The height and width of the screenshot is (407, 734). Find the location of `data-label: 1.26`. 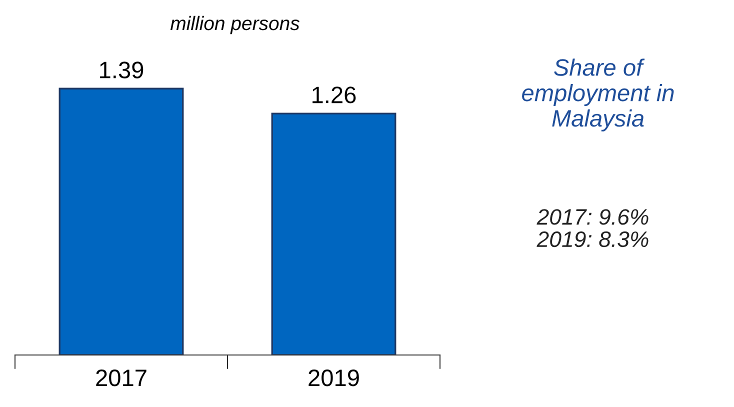

data-label: 1.26 is located at coordinates (334, 95).